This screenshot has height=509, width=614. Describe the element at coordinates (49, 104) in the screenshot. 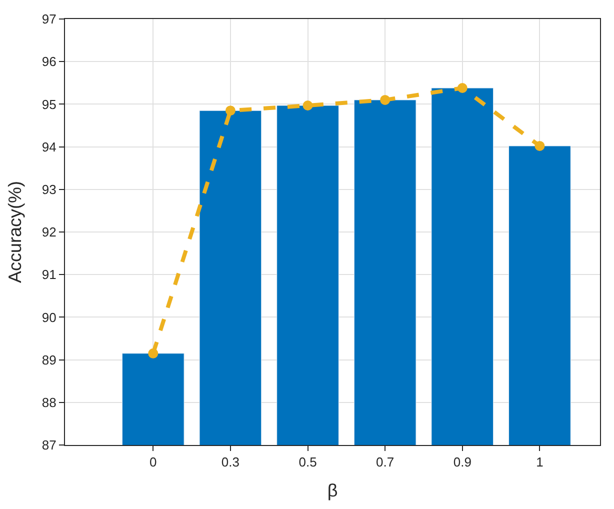

I see `y-tick-label: 95` at that location.